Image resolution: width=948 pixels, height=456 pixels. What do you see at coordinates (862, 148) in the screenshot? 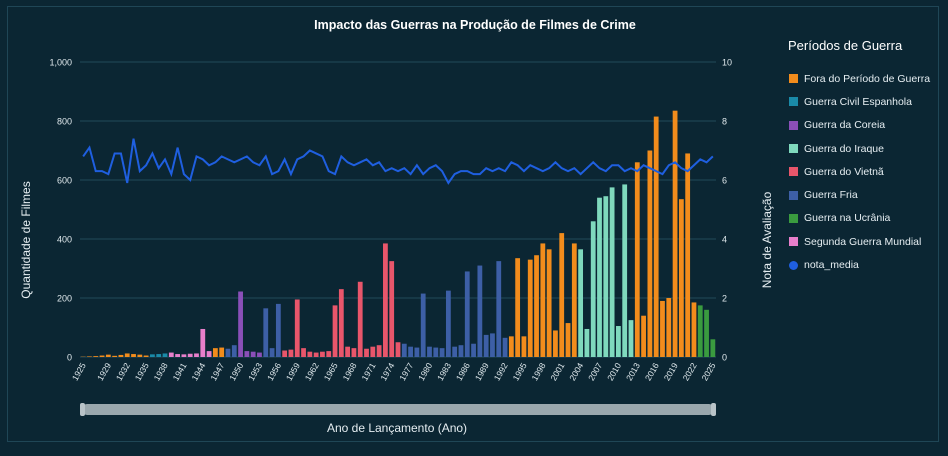
I see `legend-item-iraque: Guerra do Iraque` at bounding box center [862, 148].